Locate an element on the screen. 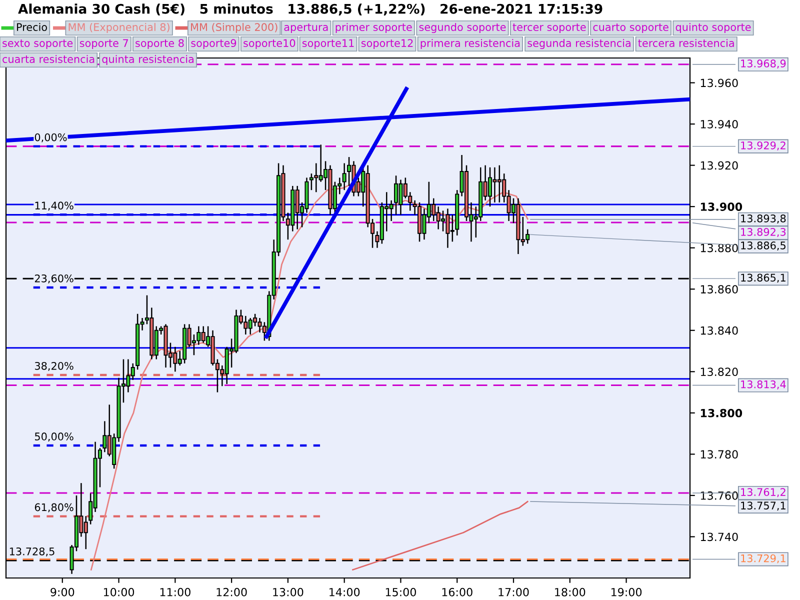  x-tick-label: 14:00 is located at coordinates (345, 592).